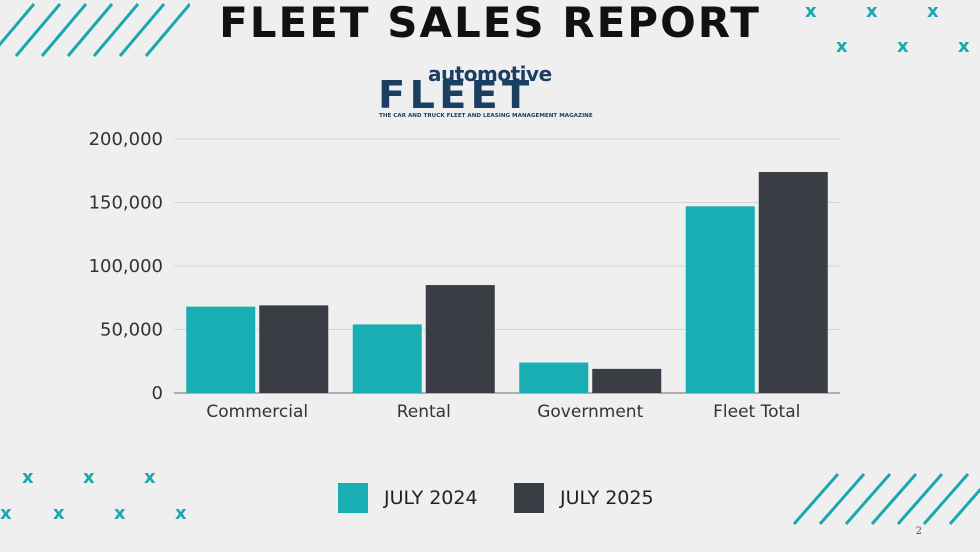  Describe the element at coordinates (157, 393) in the screenshot. I see `y-tick-label: 0` at that location.